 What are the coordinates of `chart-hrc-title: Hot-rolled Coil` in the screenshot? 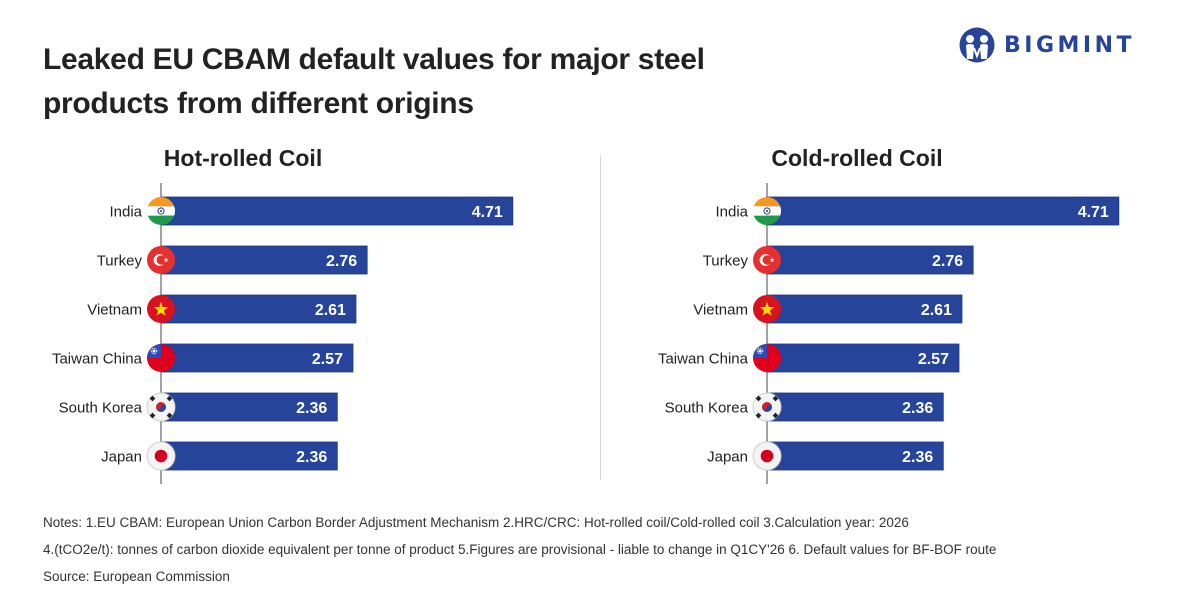 It's located at (243, 158).